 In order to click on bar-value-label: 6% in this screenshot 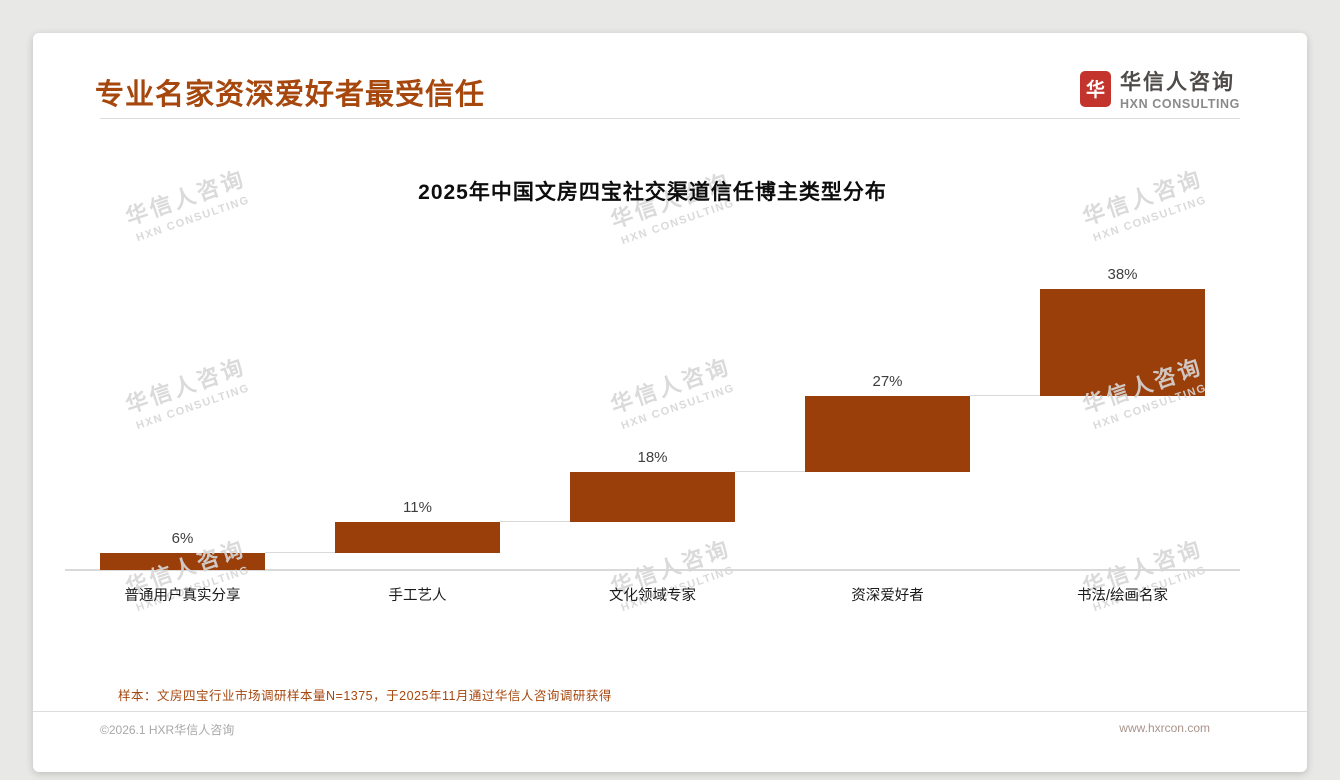, I will do `click(182, 539)`.